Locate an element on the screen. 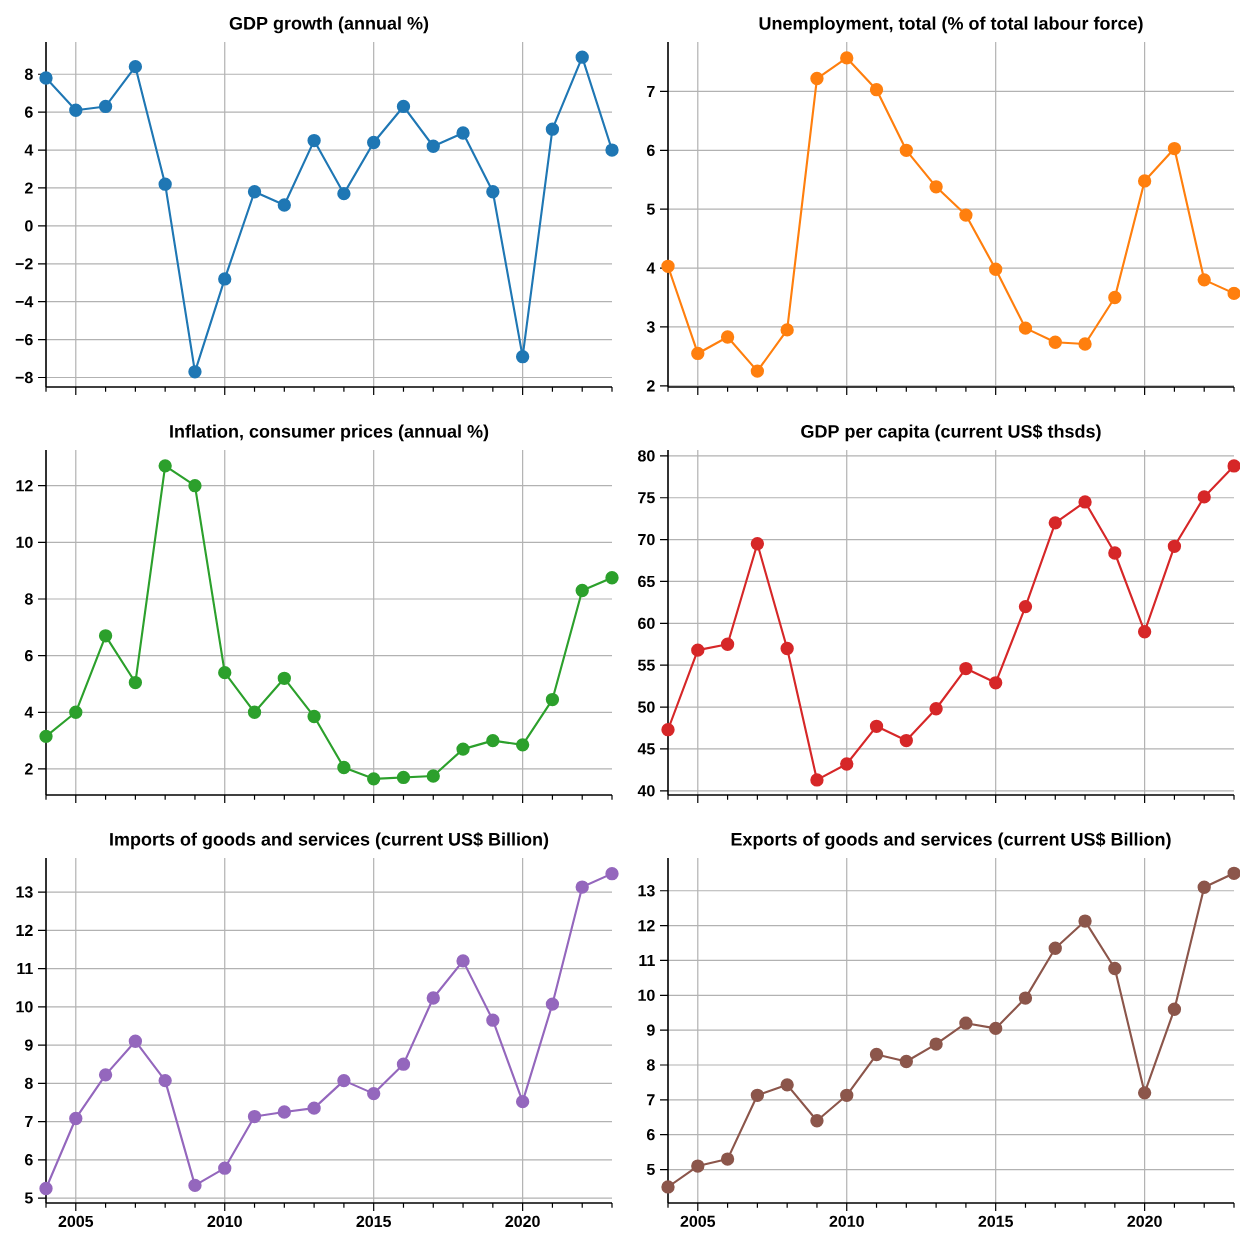  chart-title: GDP per capita (current US$ thsds) is located at coordinates (951, 433).